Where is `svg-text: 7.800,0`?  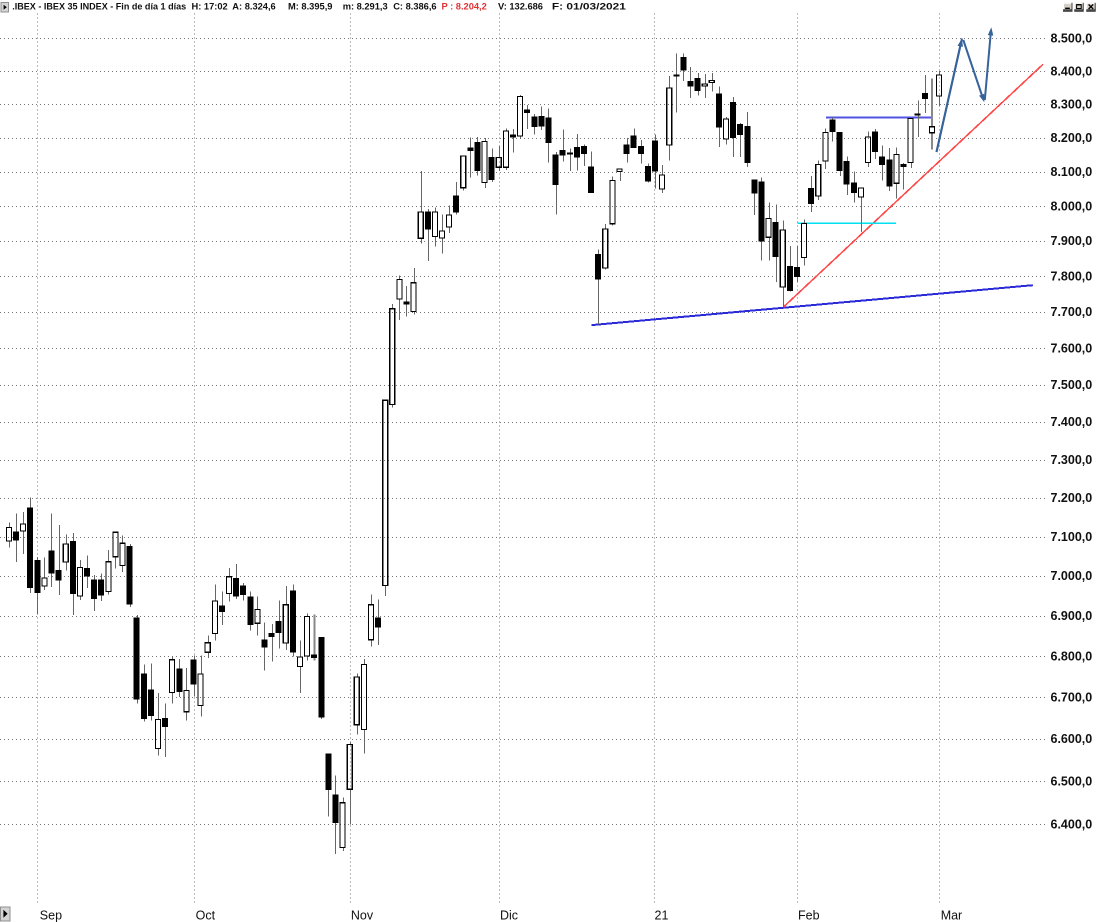 svg-text: 7.800,0 is located at coordinates (1072, 277).